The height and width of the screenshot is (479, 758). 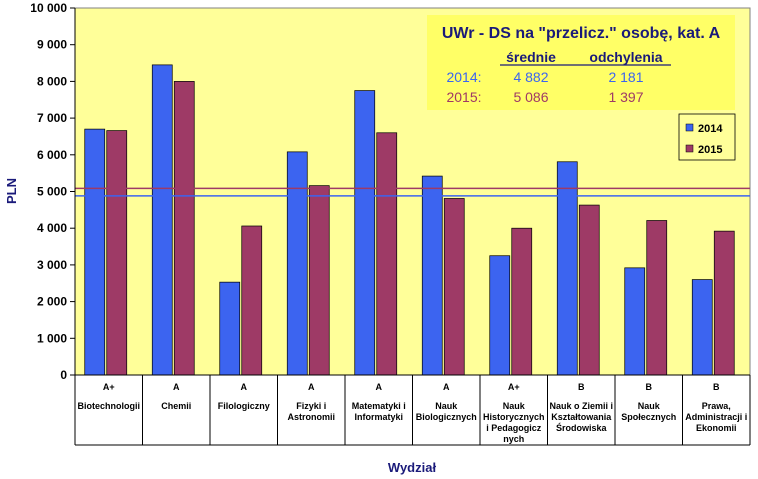 I want to click on legend: 2014 2015, so click(x=707, y=137).